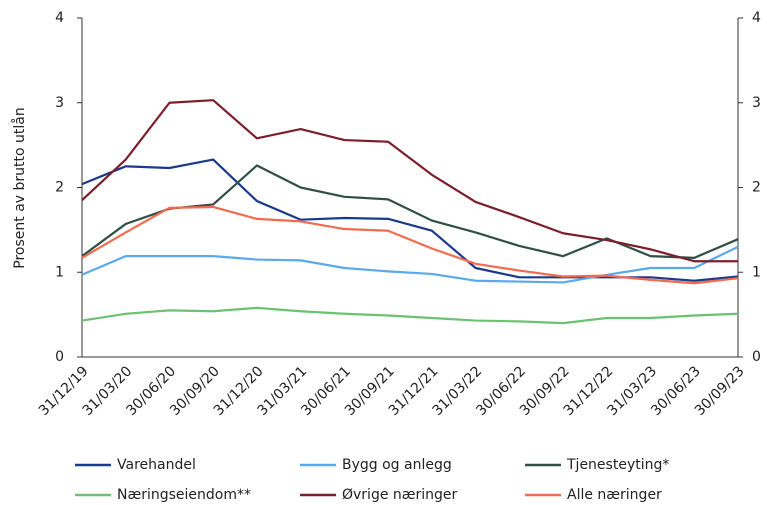 The image size is (767, 505). Describe the element at coordinates (59, 188) in the screenshot. I see `y-tick-label: 2` at that location.